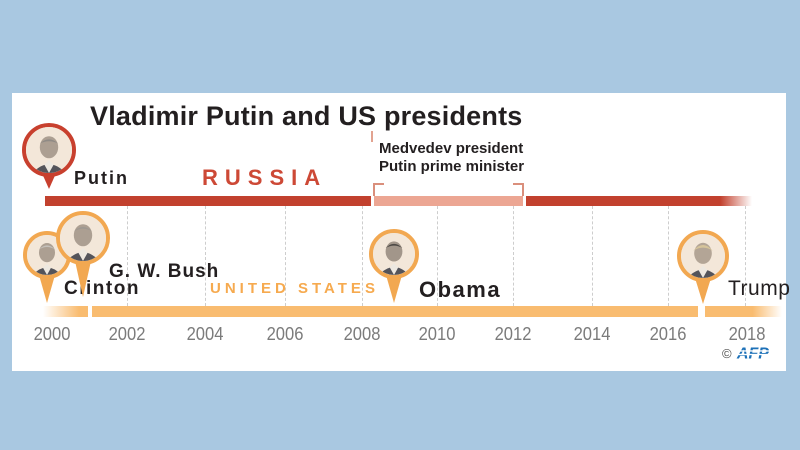 This screenshot has height=450, width=800. I want to click on axis-tick-2006: 2006, so click(285, 334).